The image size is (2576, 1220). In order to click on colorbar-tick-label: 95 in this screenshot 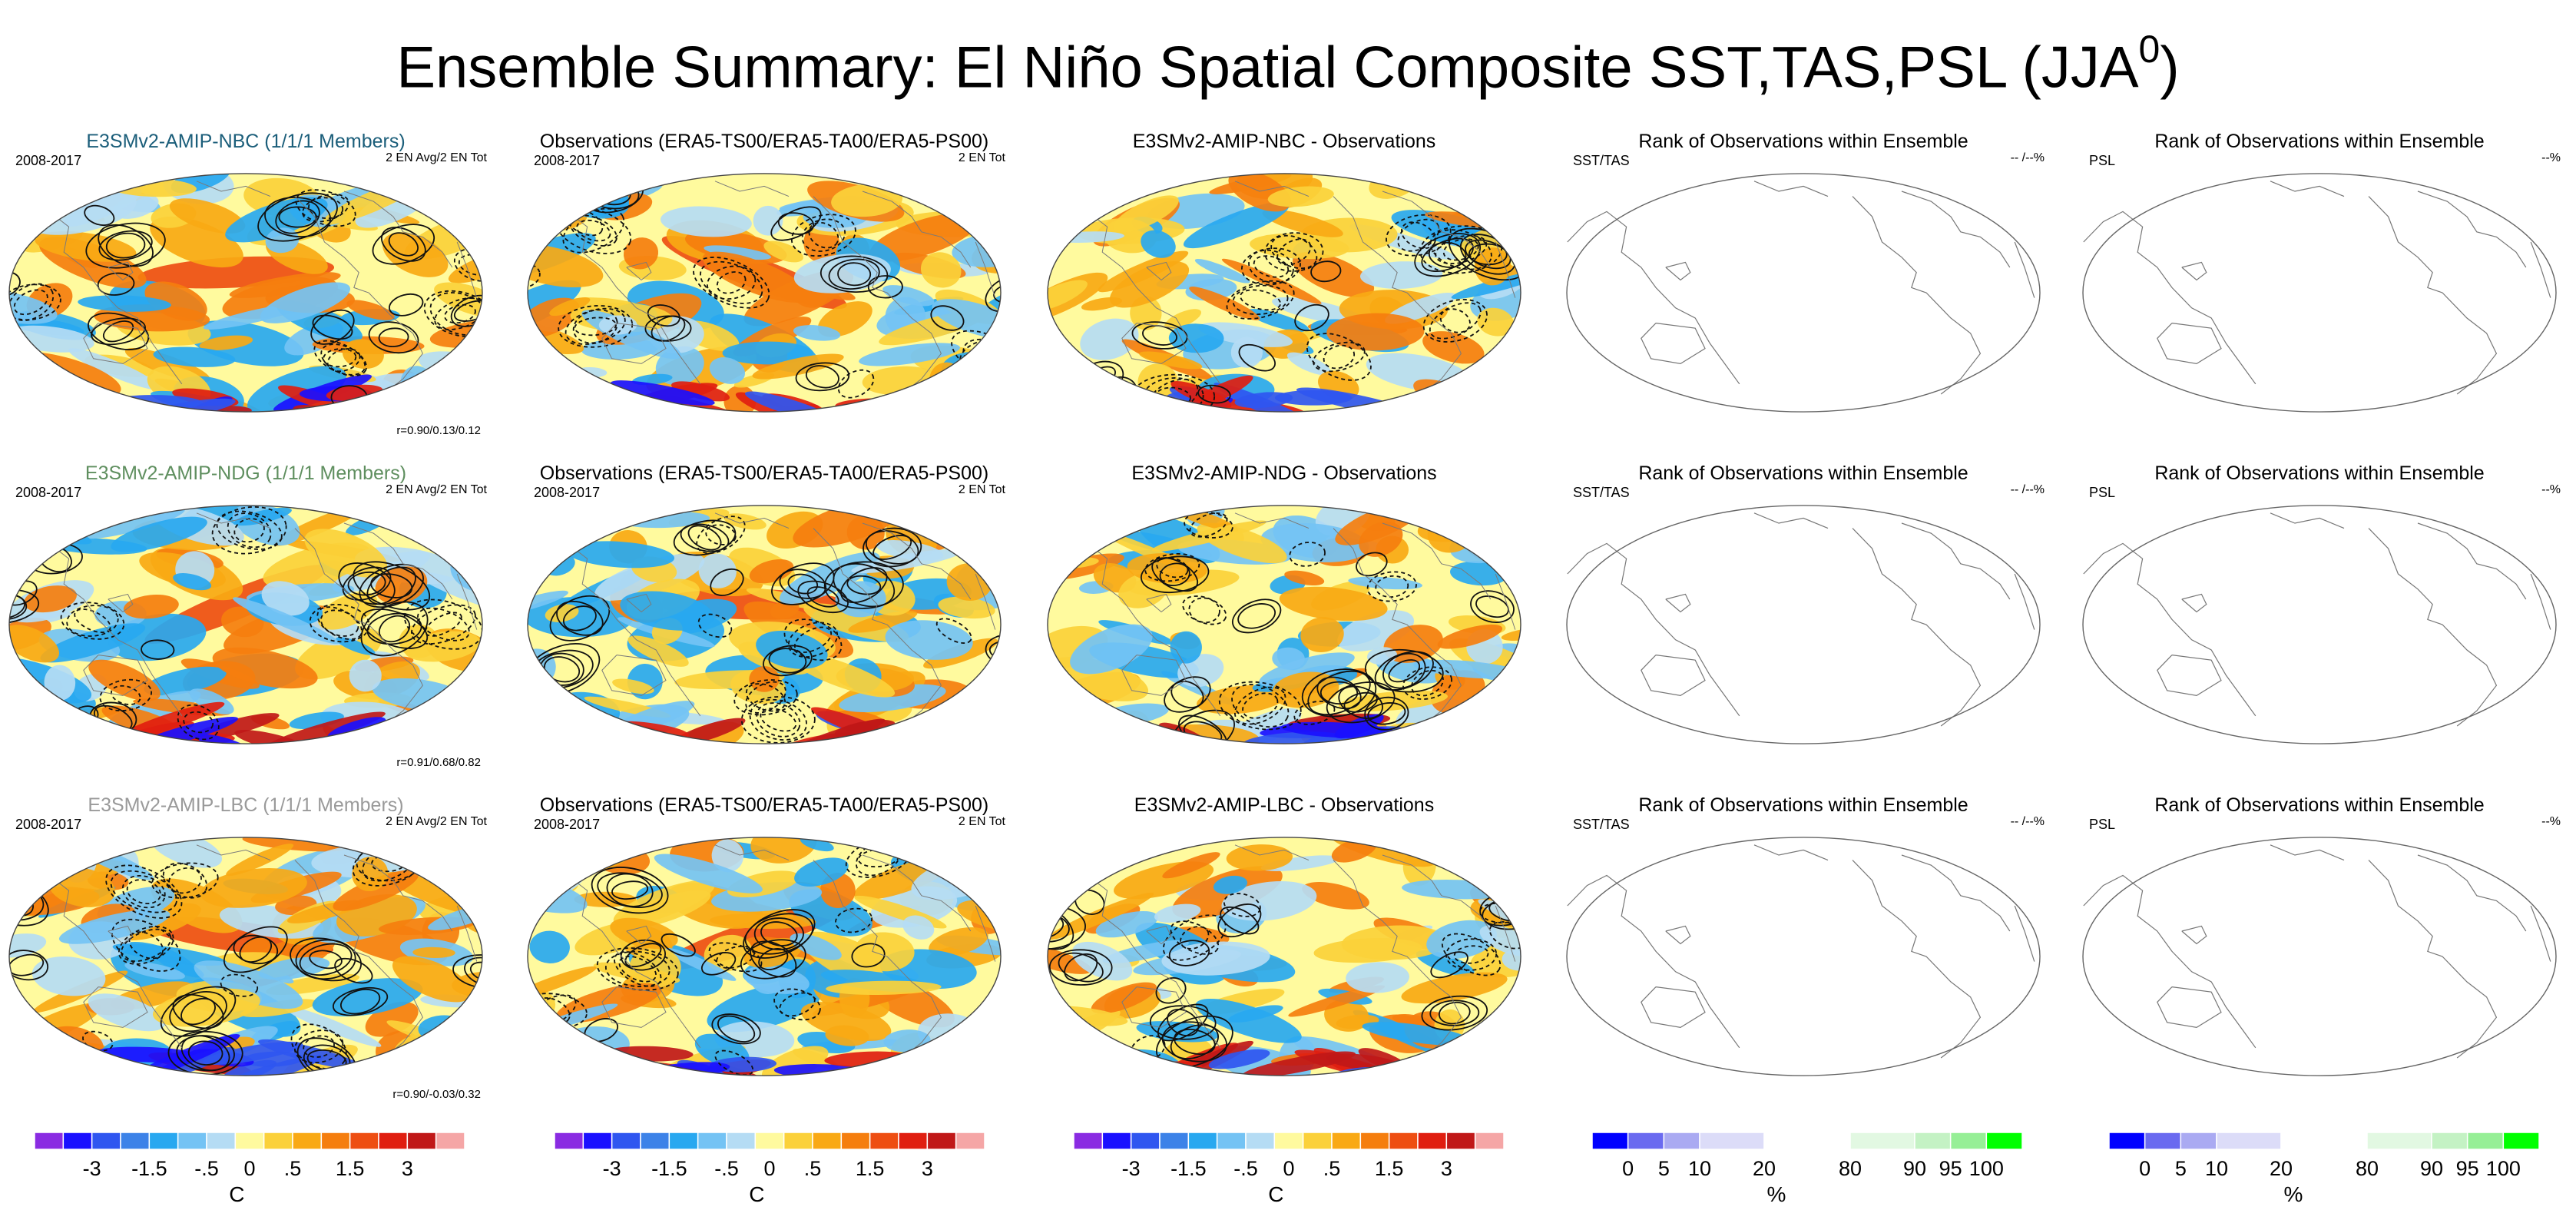, I will do `click(1951, 1168)`.